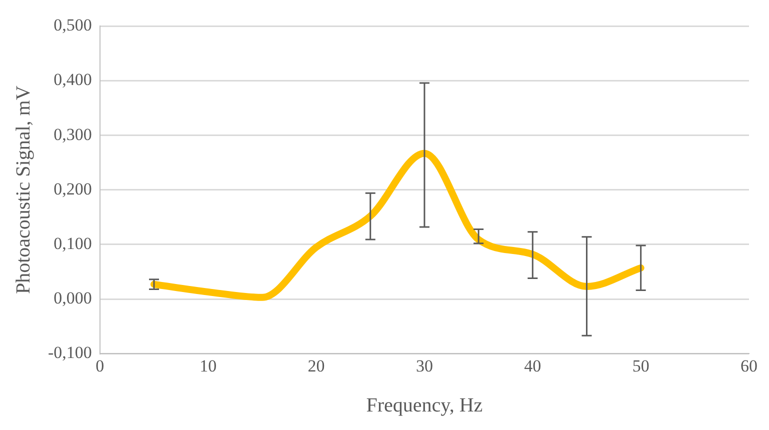 This screenshot has height=430, width=769. I want to click on x-tick-label: 30, so click(424, 366).